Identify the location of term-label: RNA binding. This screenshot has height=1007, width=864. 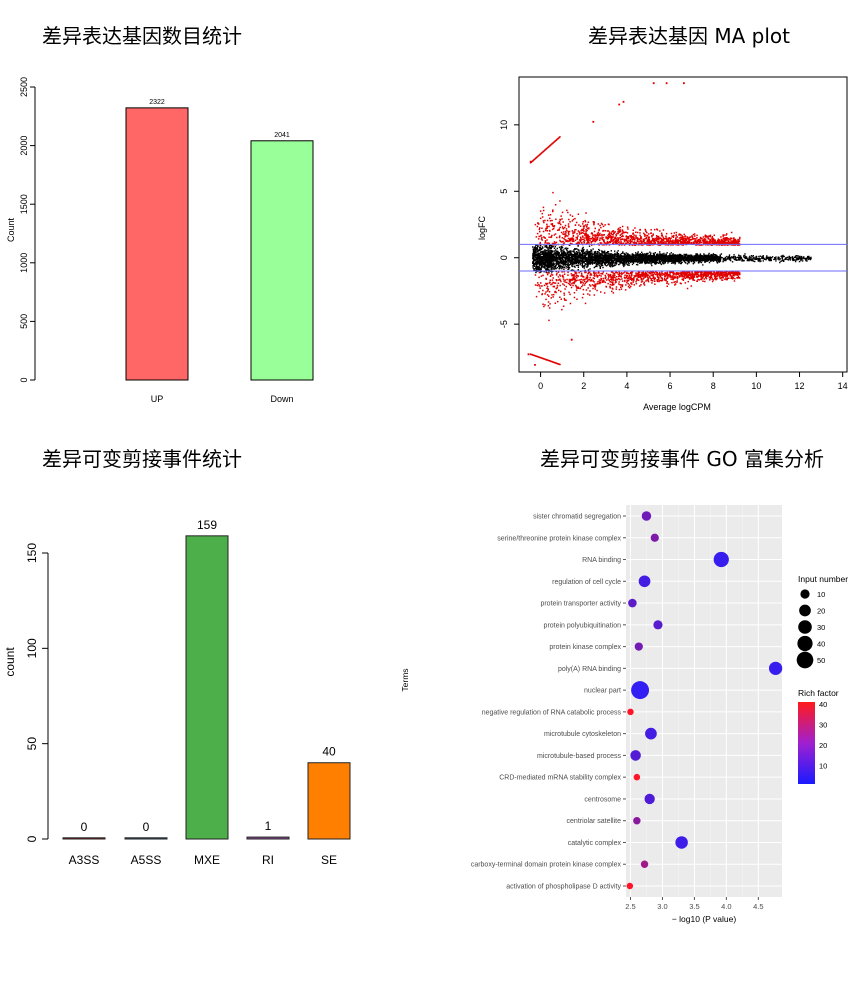
(601, 560).